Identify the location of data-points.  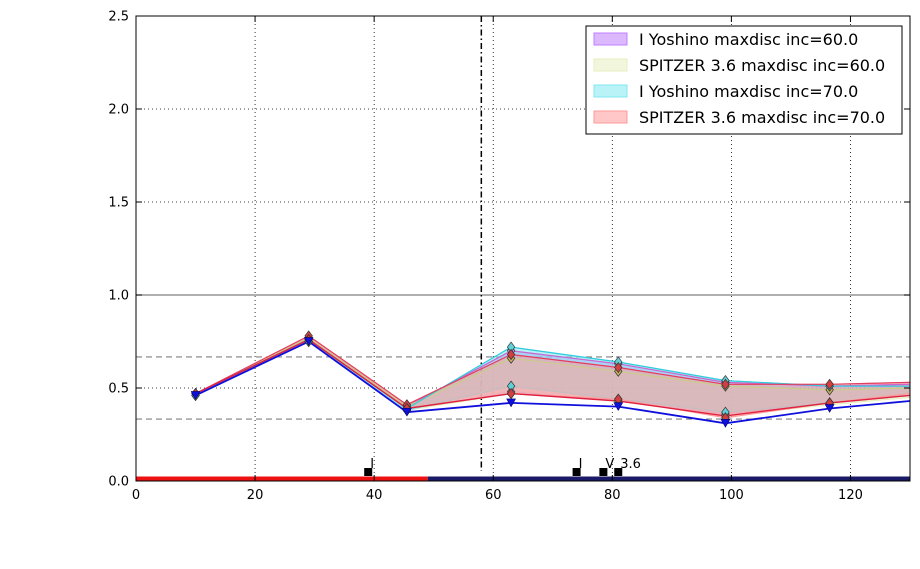
(512, 379).